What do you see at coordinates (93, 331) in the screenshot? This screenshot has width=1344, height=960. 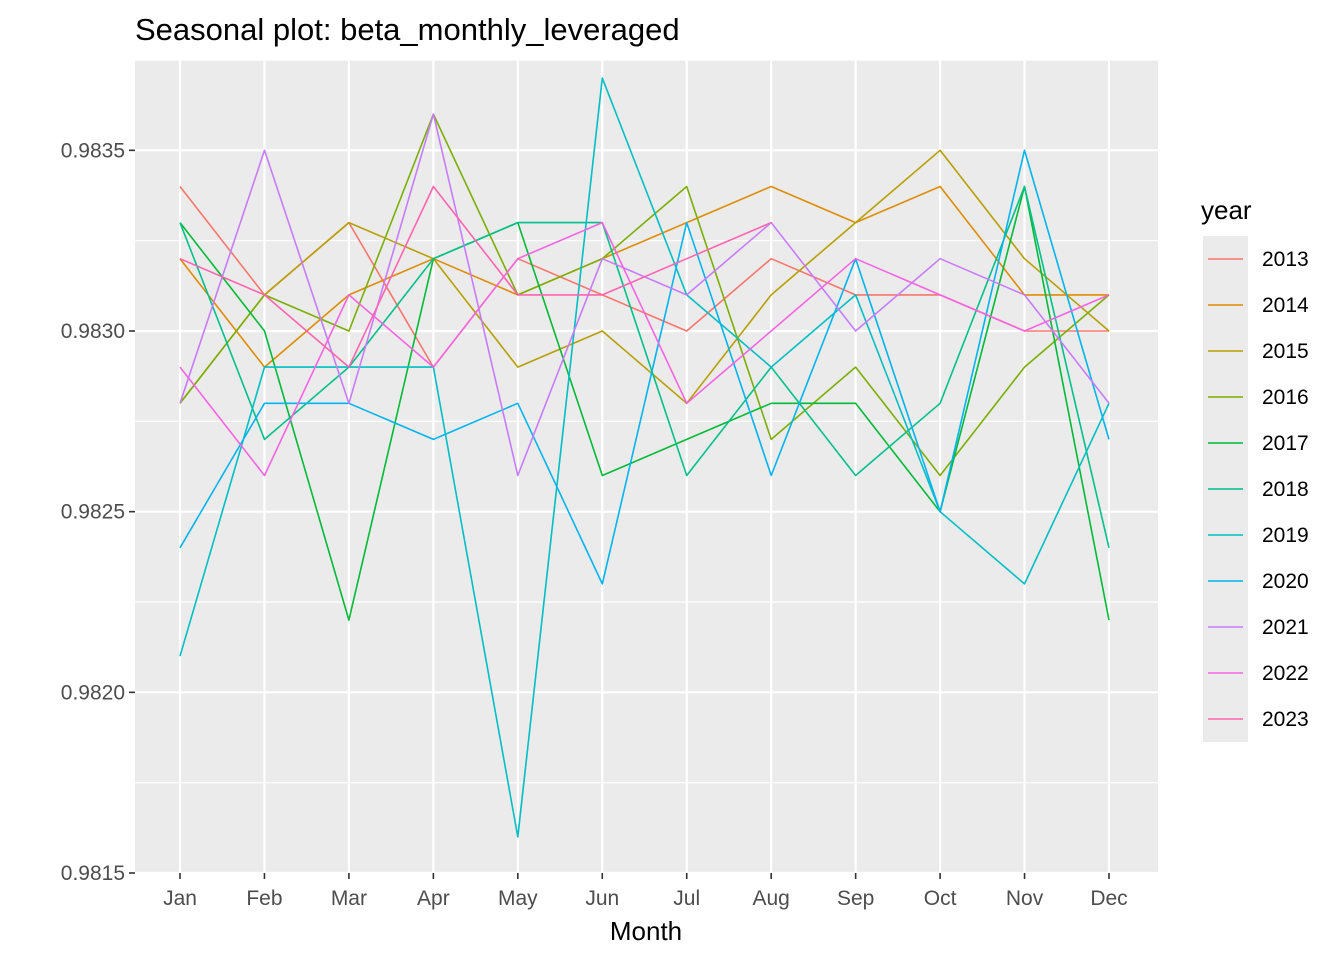 I see `y-tick-label: 0.9830` at bounding box center [93, 331].